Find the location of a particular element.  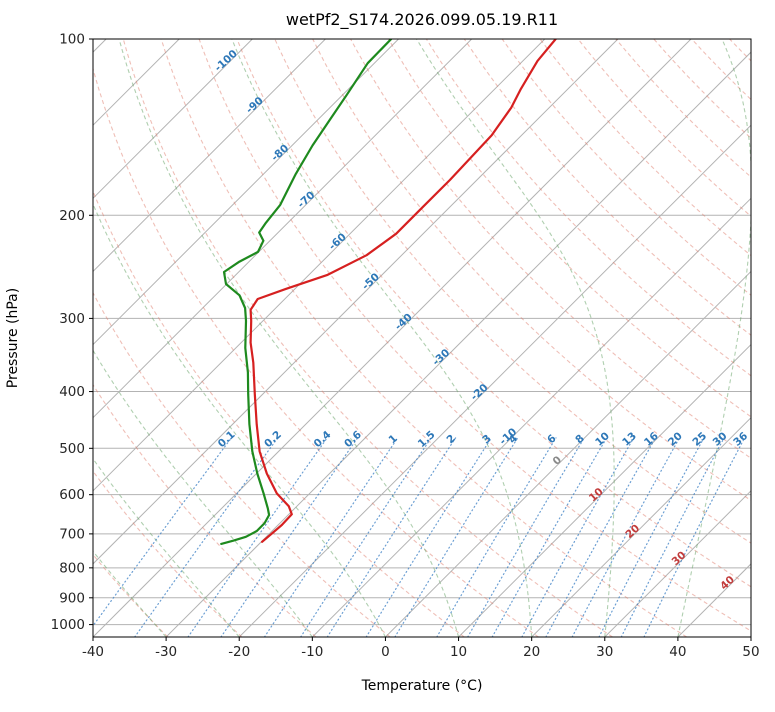

x-tick-label: 0 is located at coordinates (385, 652).